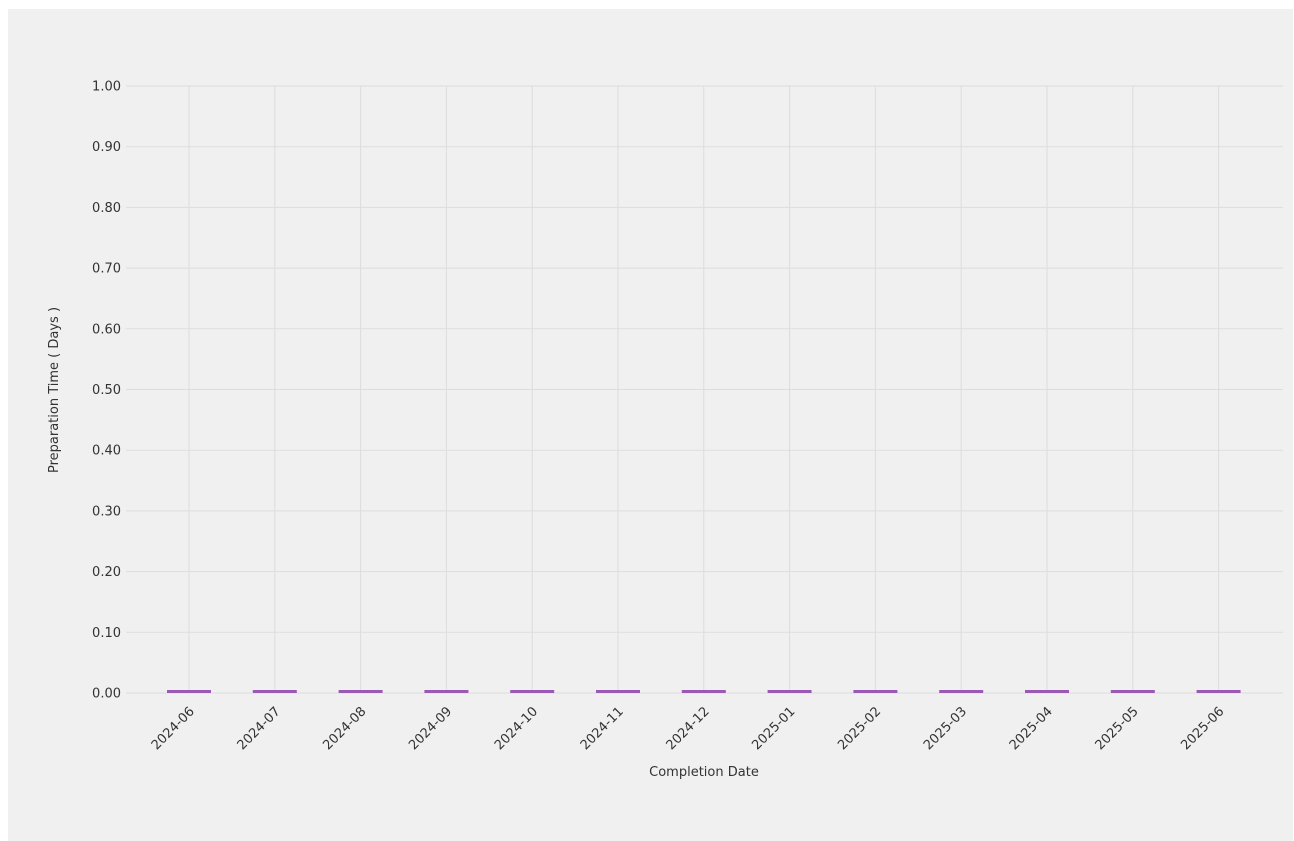 Image resolution: width=1294 pixels, height=841 pixels. What do you see at coordinates (54, 390) in the screenshot?
I see `y-axis-title: Preparation Time ( Days )` at bounding box center [54, 390].